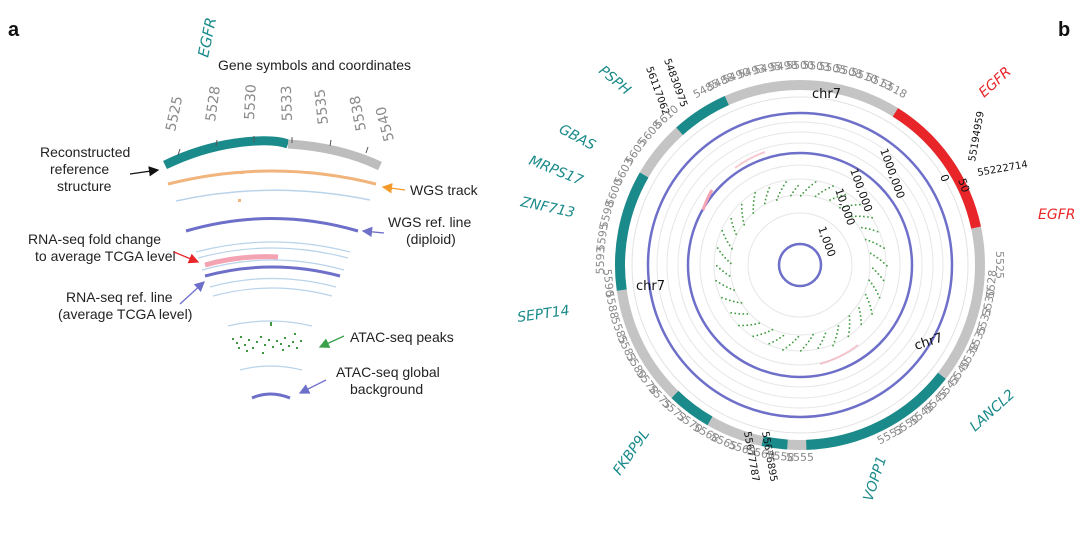  What do you see at coordinates (14, 30) in the screenshot?
I see `panel-a-label: a` at bounding box center [14, 30].